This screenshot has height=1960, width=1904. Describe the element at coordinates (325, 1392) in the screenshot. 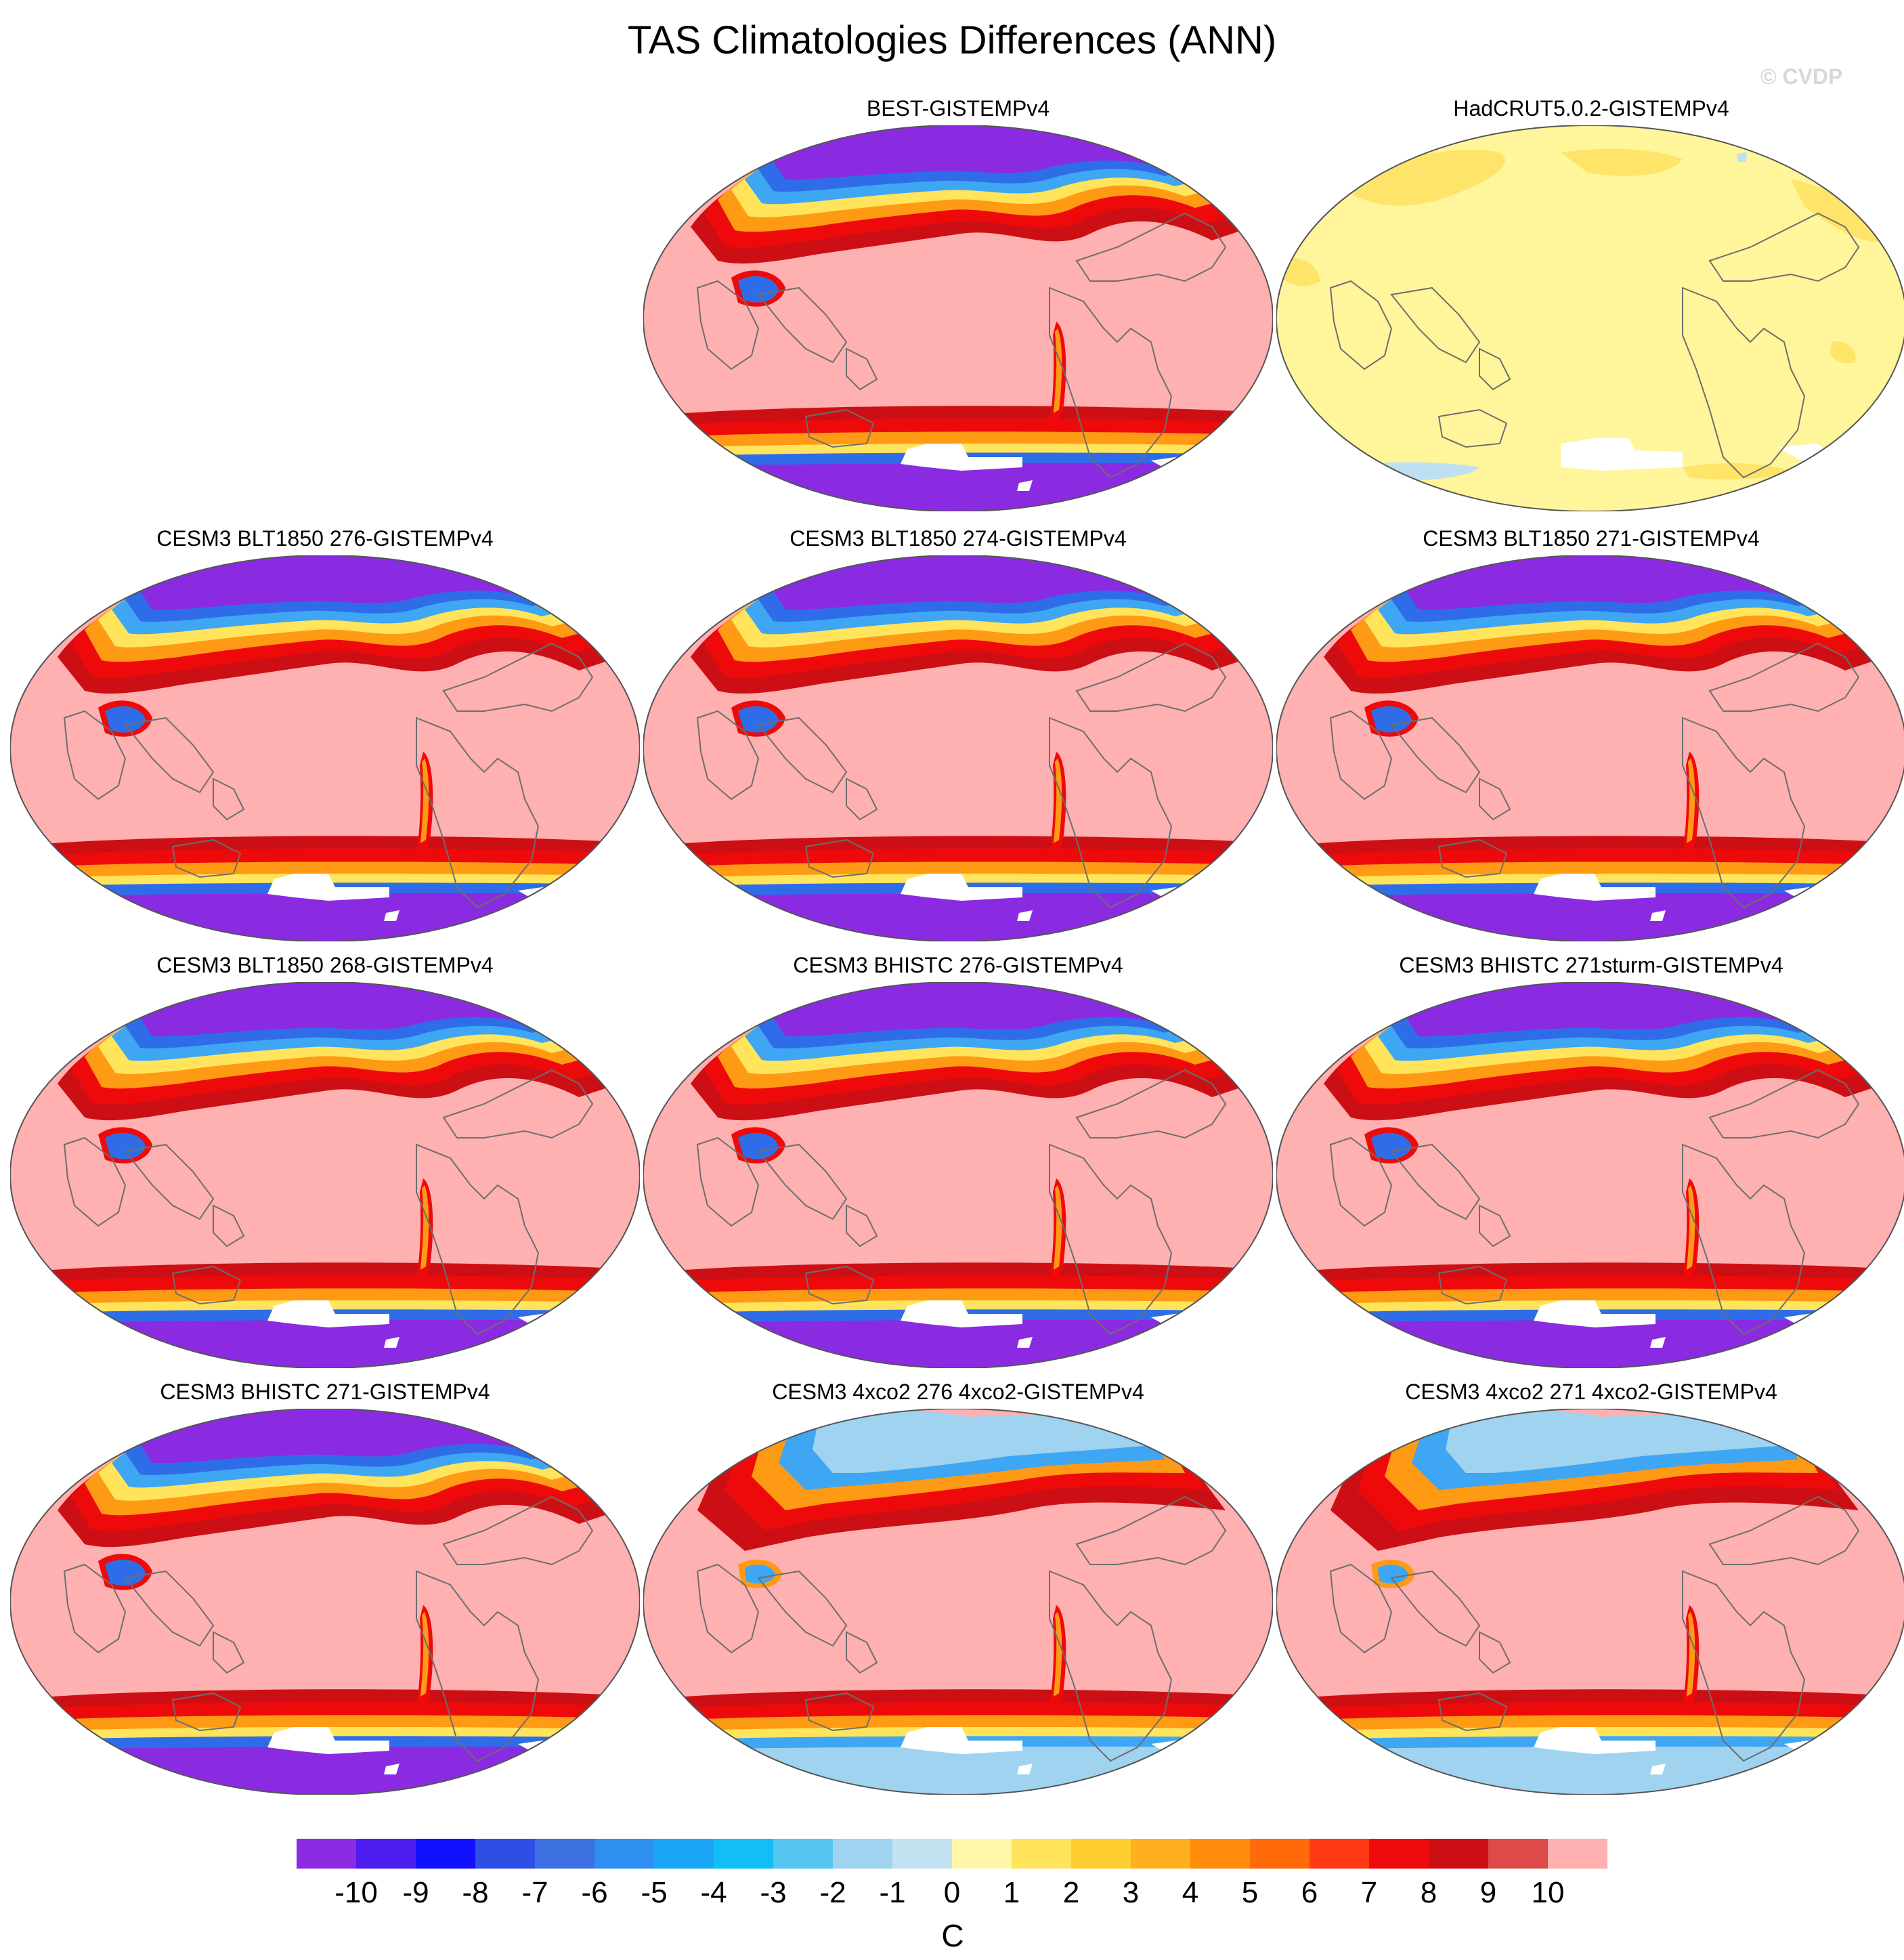

I see `panel-title: CESM3 BHISTC 271-GISTEMPv4` at that location.